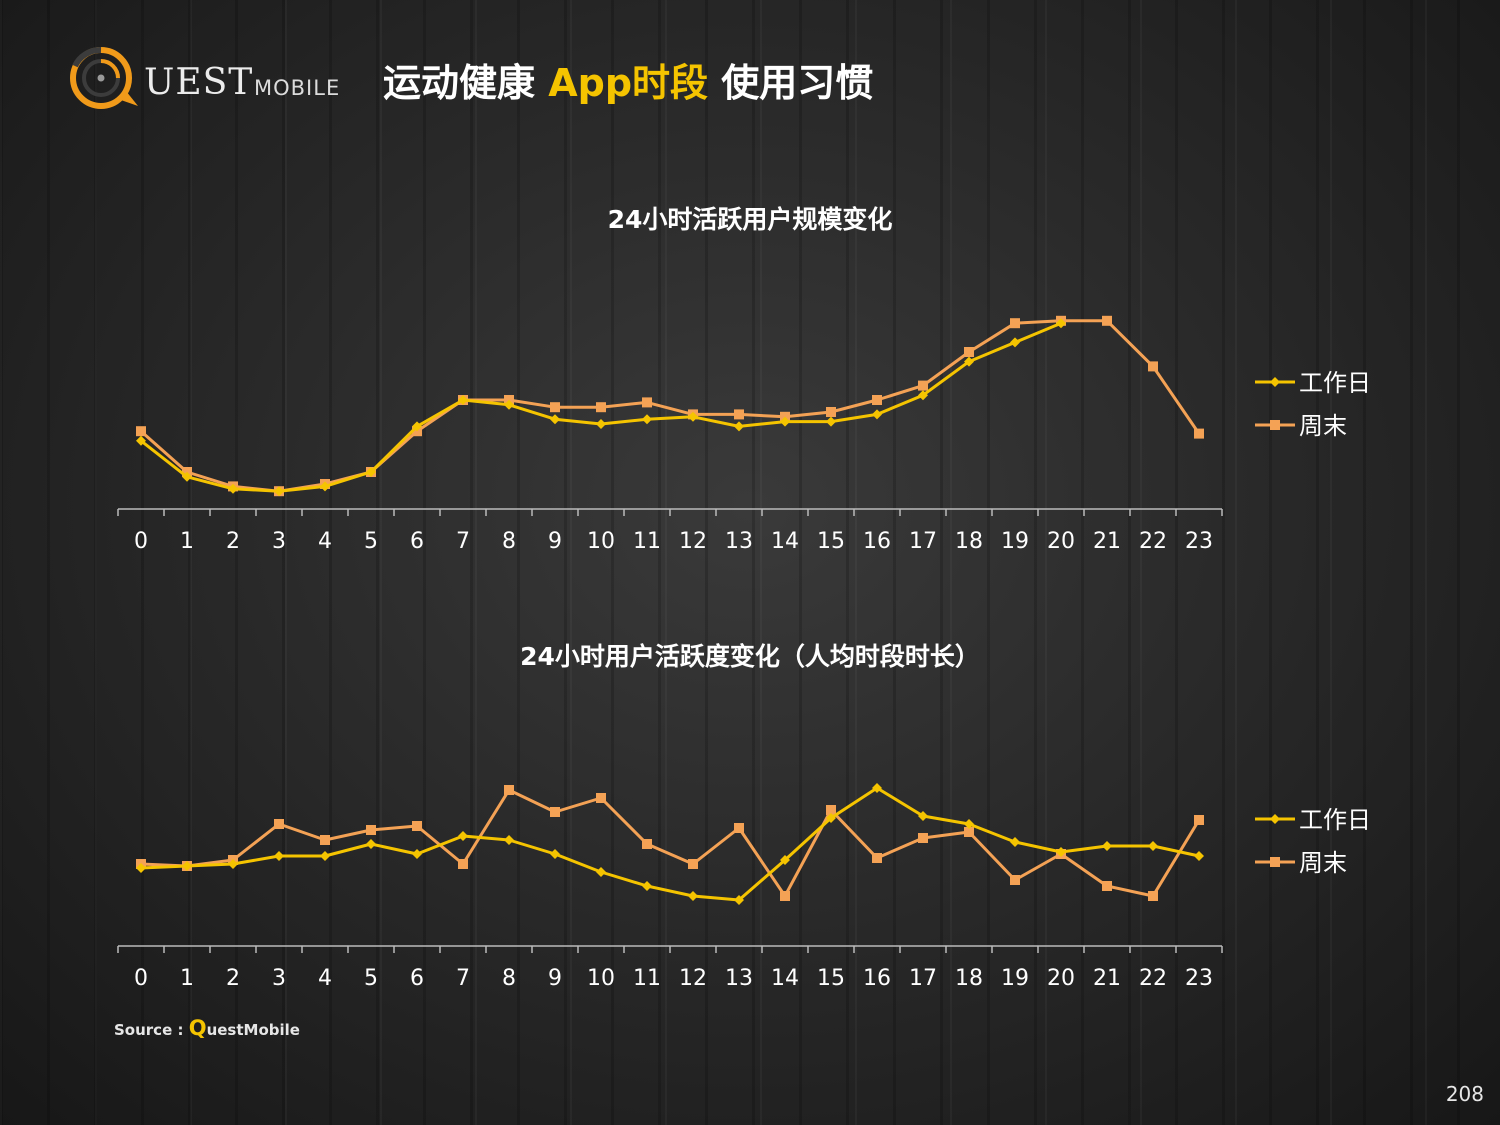 This screenshot has height=1125, width=1500. Describe the element at coordinates (466, 83) in the screenshot. I see `page-title-part1: 运动健康` at that location.